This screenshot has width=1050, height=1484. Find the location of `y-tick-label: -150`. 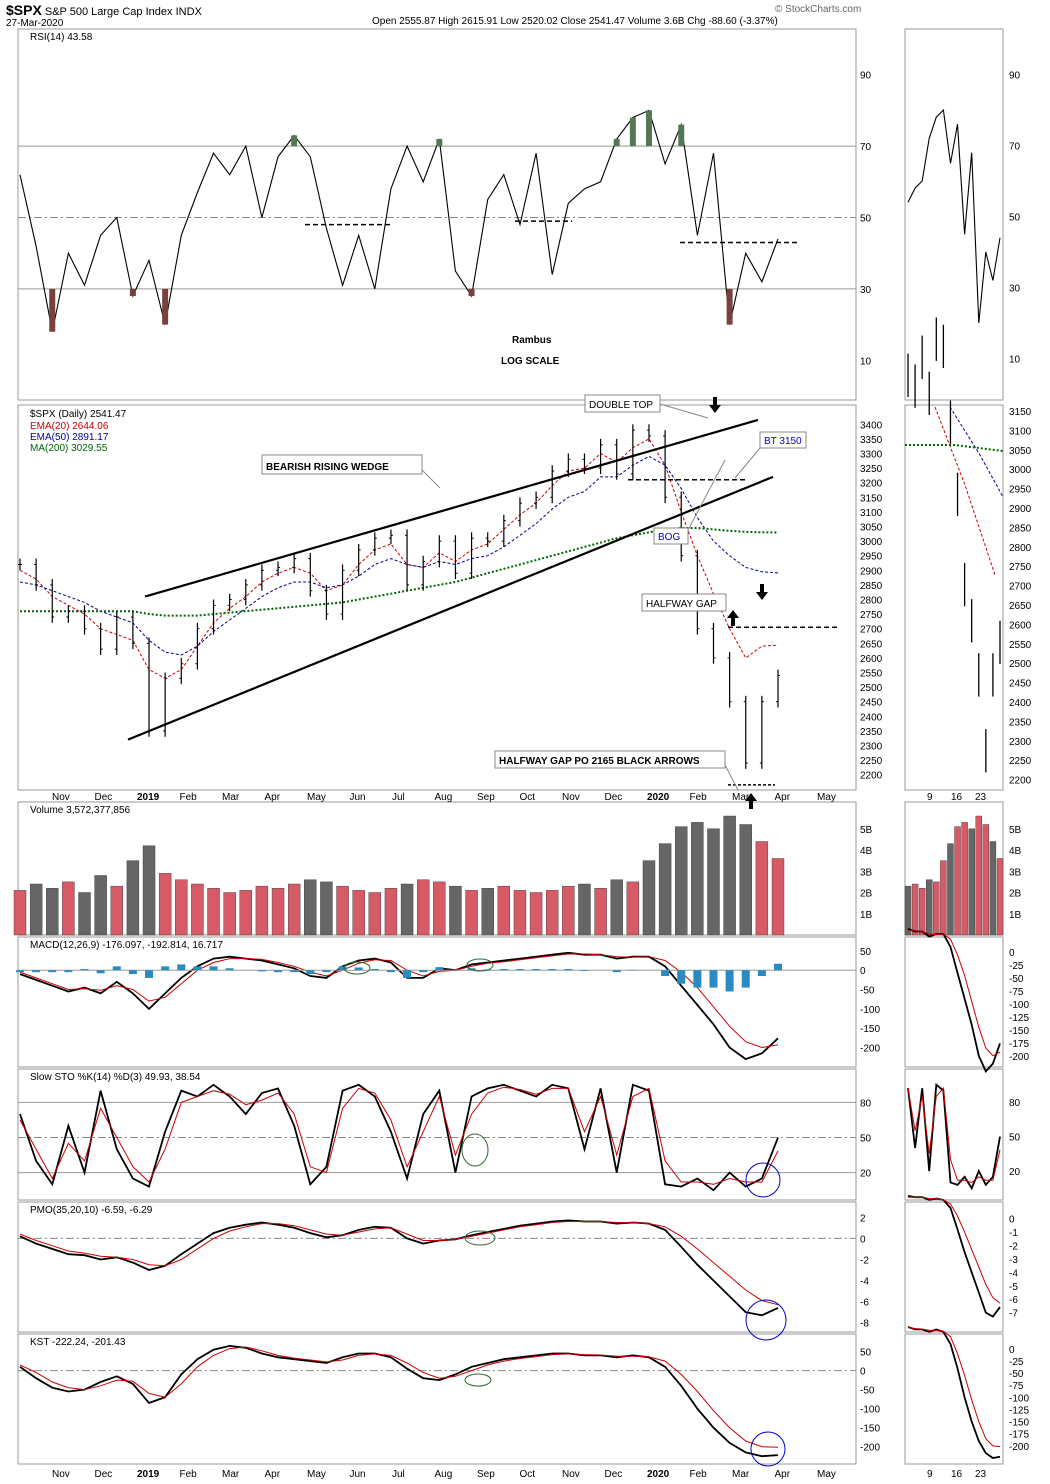

y-tick-label: -150 is located at coordinates (870, 1429).